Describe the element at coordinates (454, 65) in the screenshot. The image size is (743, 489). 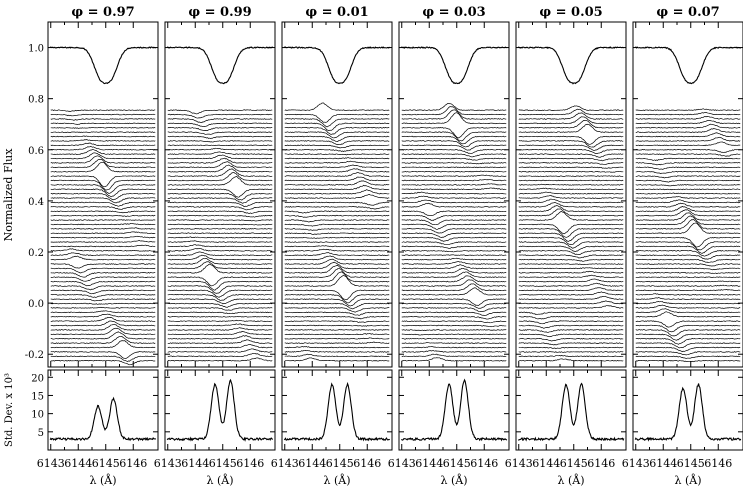
I see `mean-line-profile` at that location.